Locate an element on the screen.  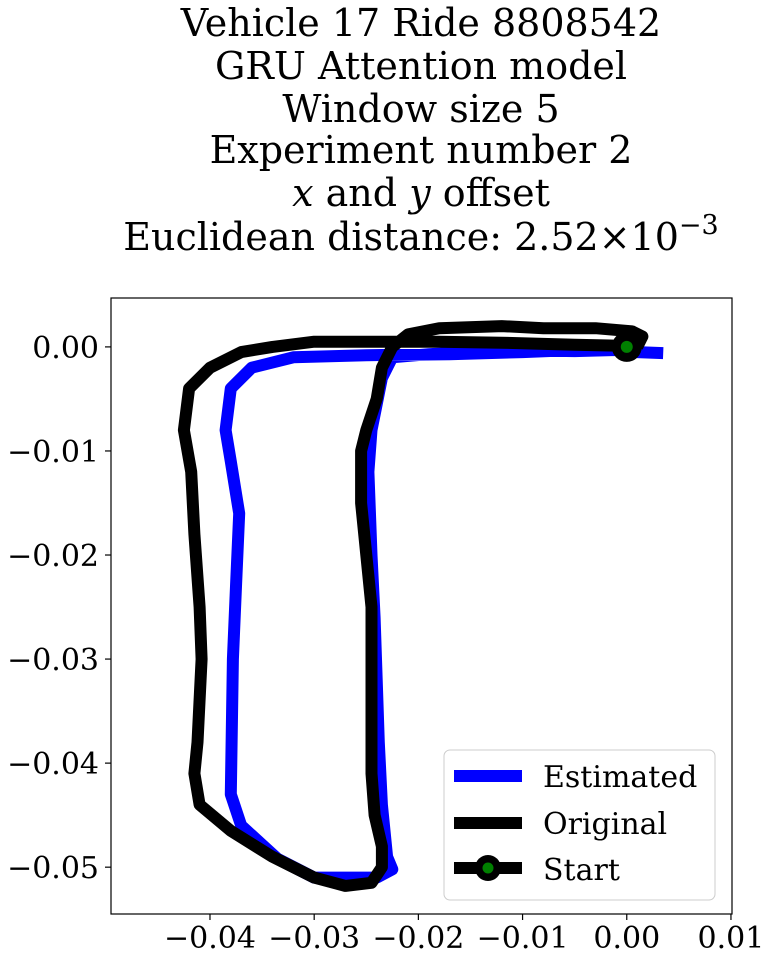
title-line-offset: x and y offset is located at coordinates (421, 193).